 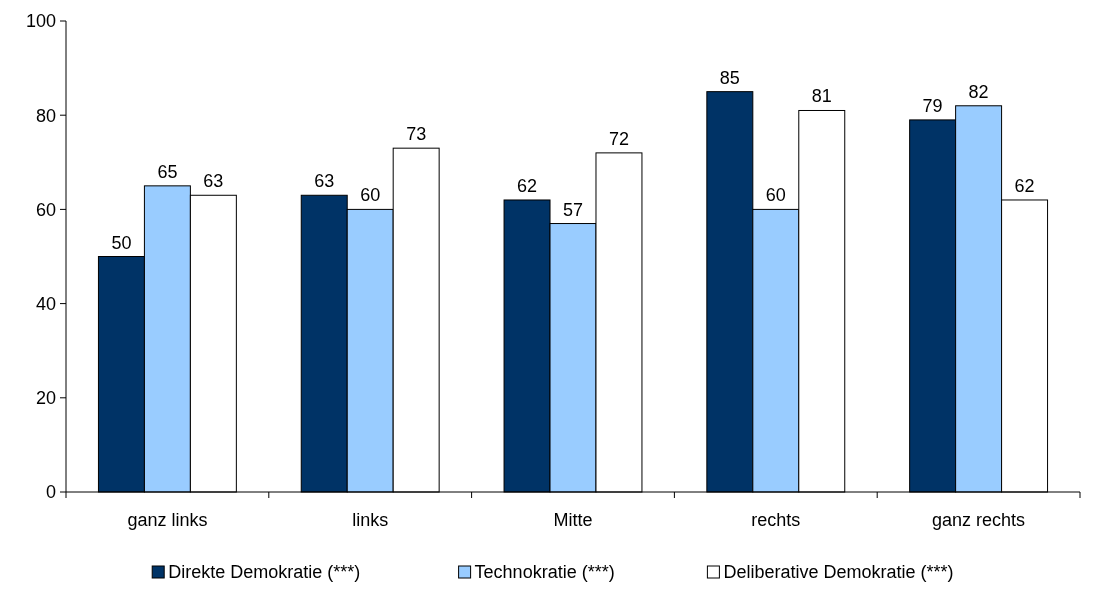 What do you see at coordinates (978, 91) in the screenshot?
I see `data-label: 82` at bounding box center [978, 91].